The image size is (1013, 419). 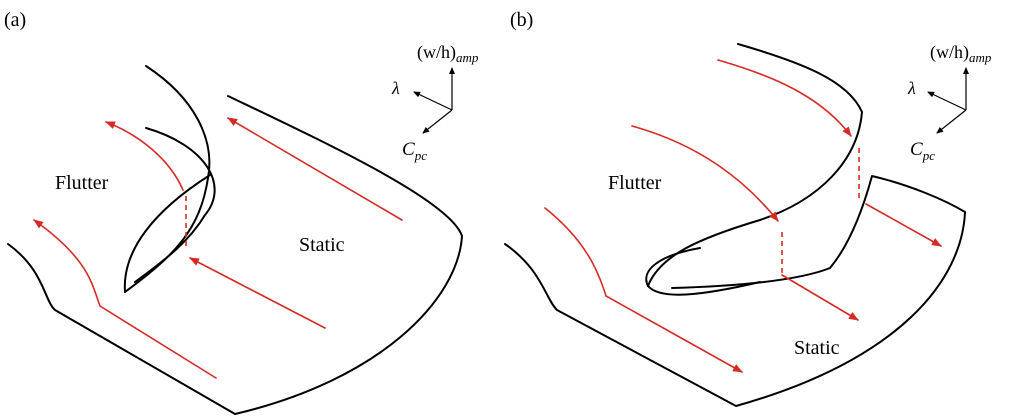 What do you see at coordinates (257, 293) in the screenshot?
I see `arrow-static-lower` at bounding box center [257, 293].